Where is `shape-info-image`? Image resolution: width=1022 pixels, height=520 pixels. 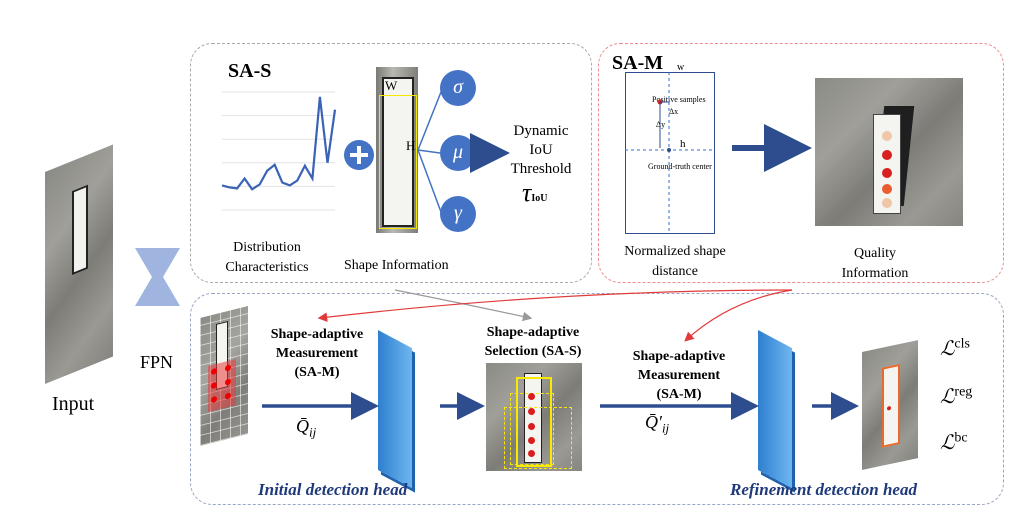
shape-info-image is located at coordinates (397, 150).